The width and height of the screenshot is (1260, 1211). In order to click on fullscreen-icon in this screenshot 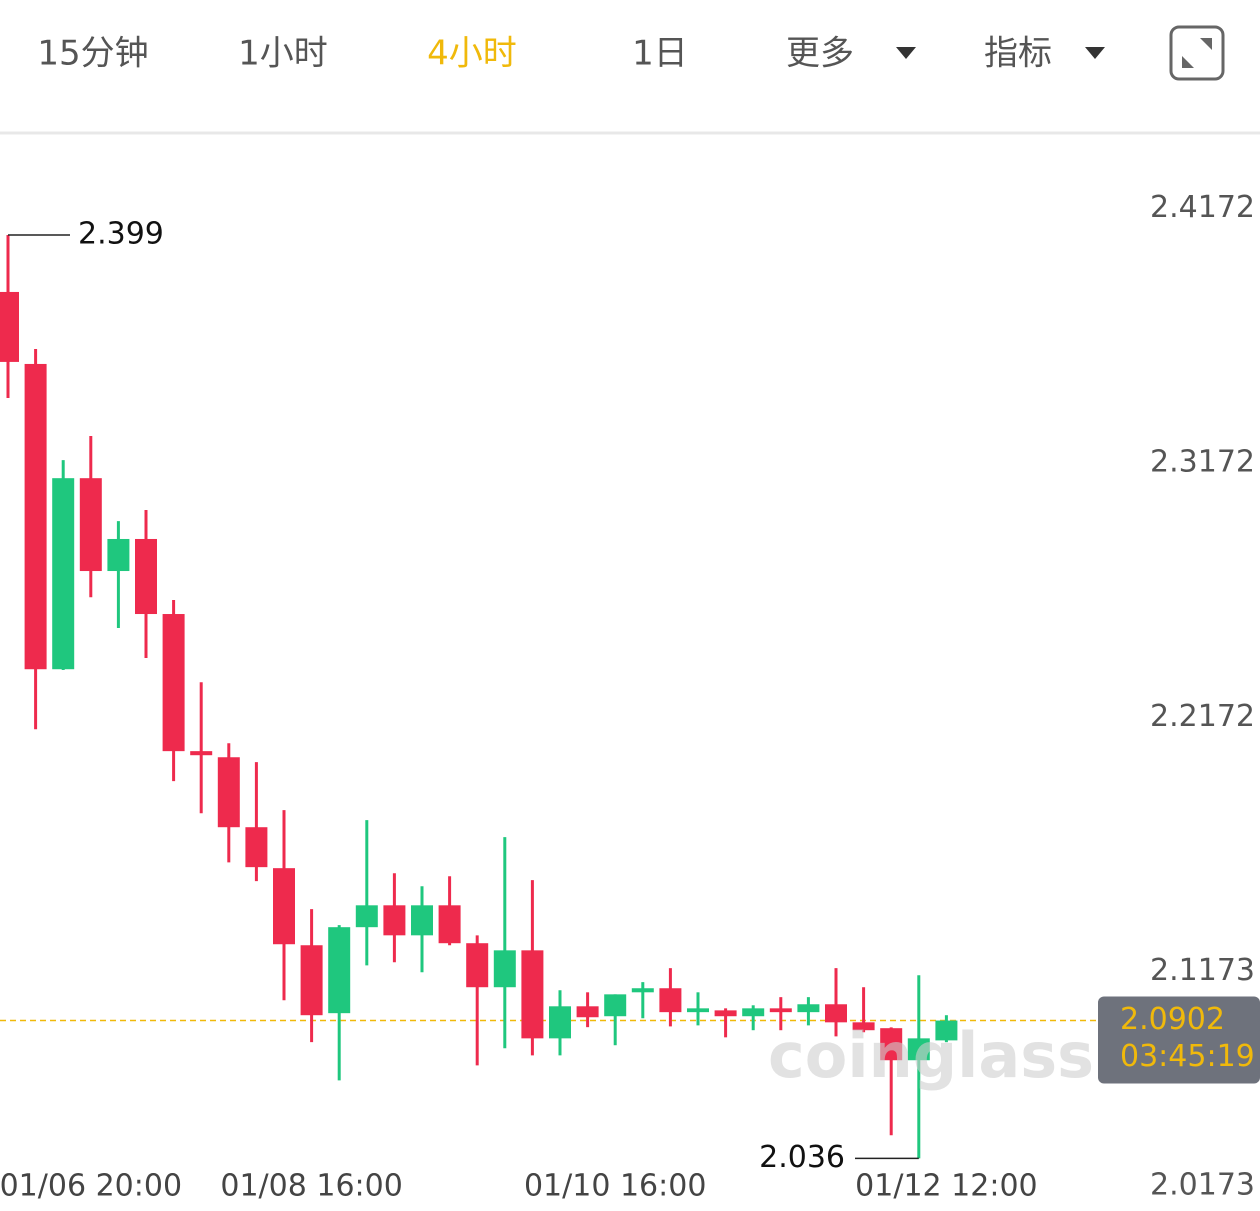, I will do `click(1197, 53)`.